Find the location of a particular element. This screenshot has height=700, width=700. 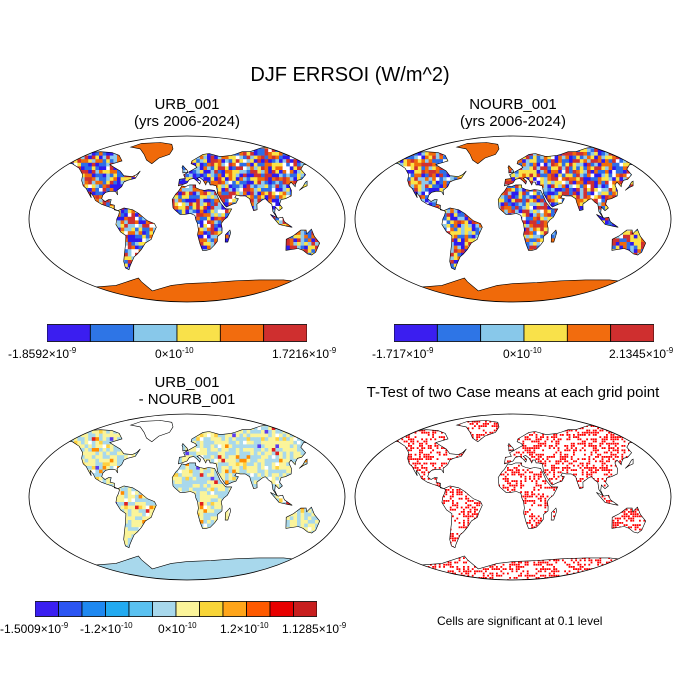

colorbar-nourb is located at coordinates (524, 333).